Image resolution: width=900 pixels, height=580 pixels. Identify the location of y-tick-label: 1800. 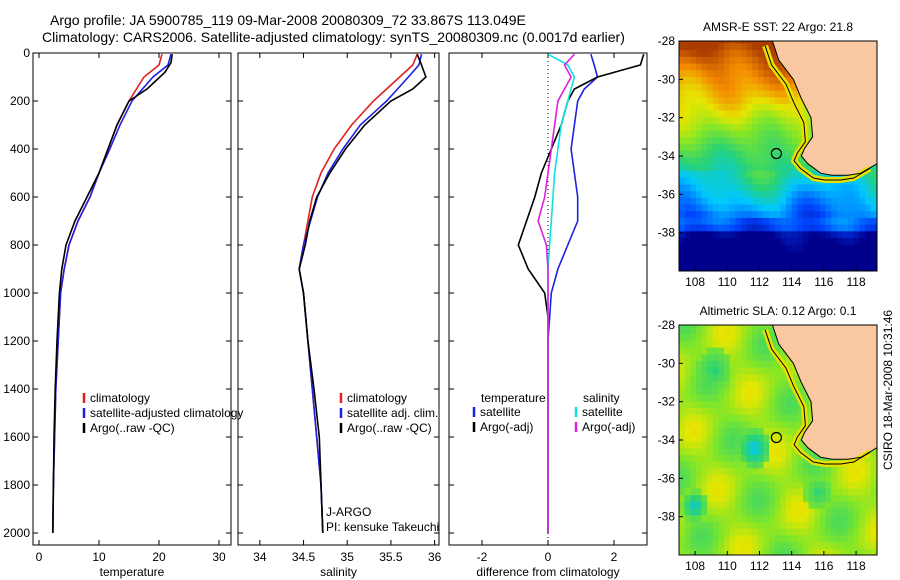
(16, 485).